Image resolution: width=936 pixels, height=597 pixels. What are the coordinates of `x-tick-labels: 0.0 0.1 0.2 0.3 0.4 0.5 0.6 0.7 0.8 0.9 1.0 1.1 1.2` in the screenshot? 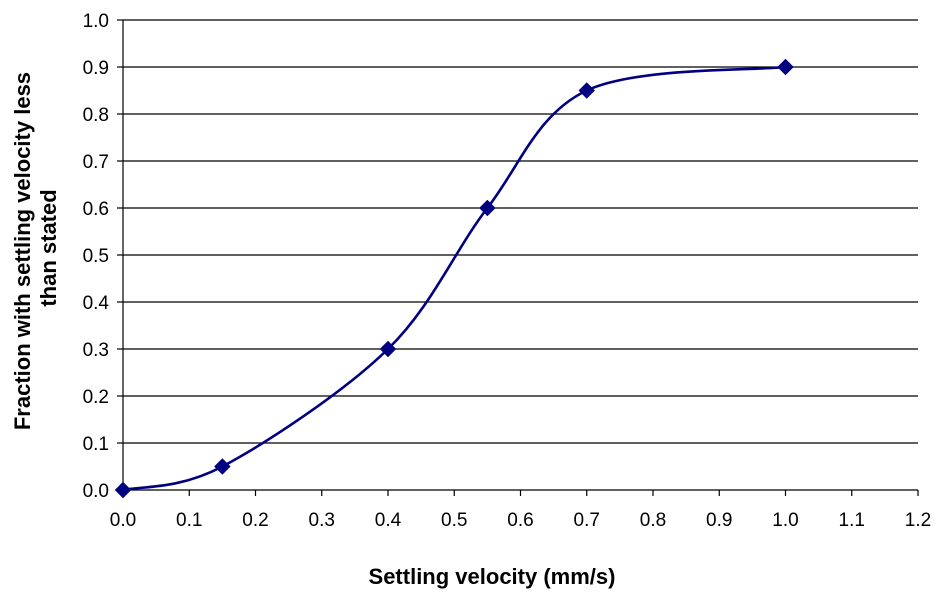 It's located at (520, 520).